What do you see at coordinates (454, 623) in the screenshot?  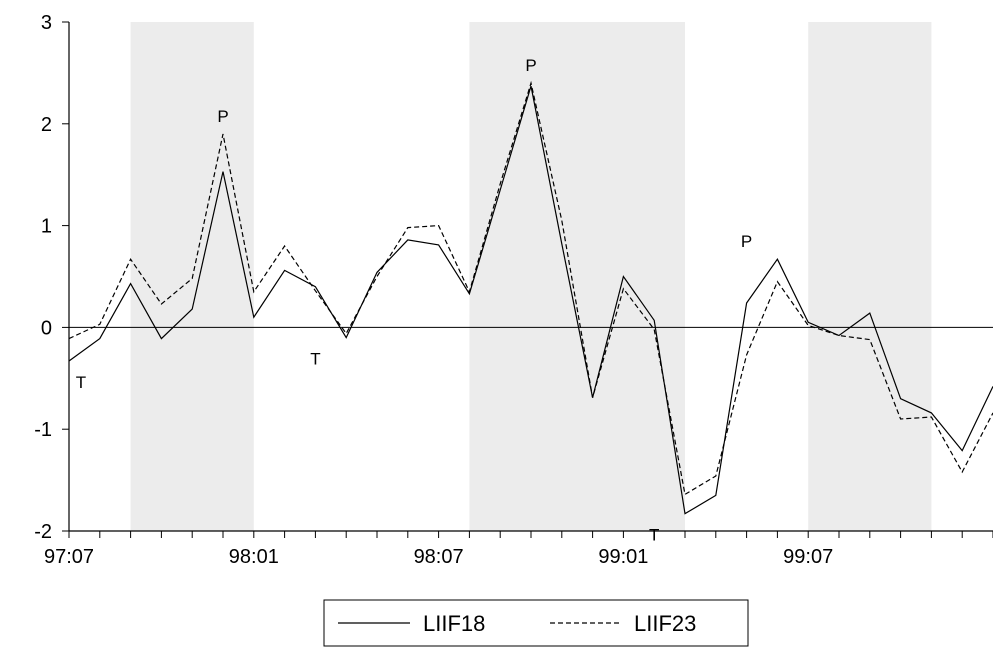 I see `legend-label-liif18: LIIF18` at bounding box center [454, 623].